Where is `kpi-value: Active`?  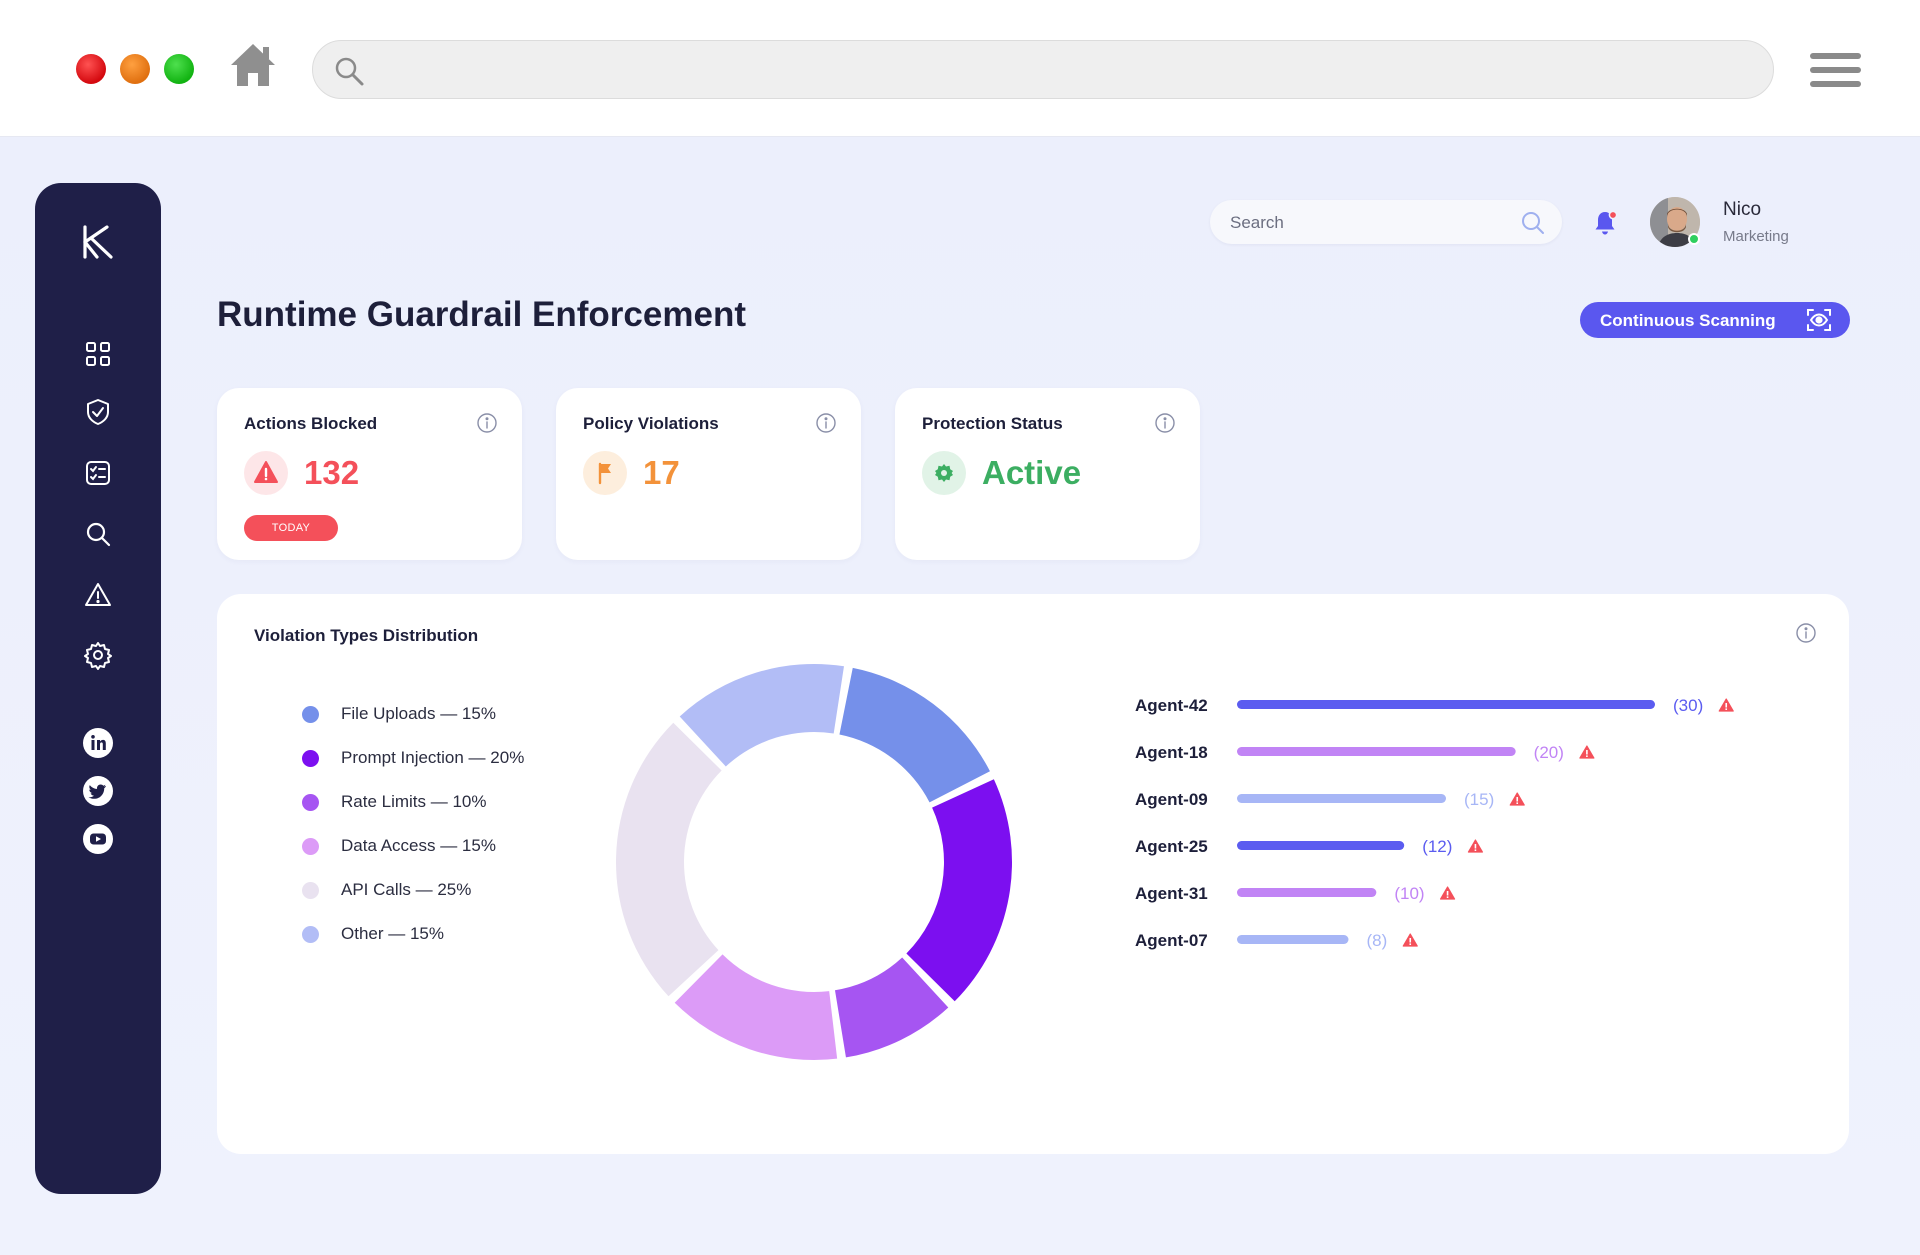
kpi-value: Active is located at coordinates (1032, 472).